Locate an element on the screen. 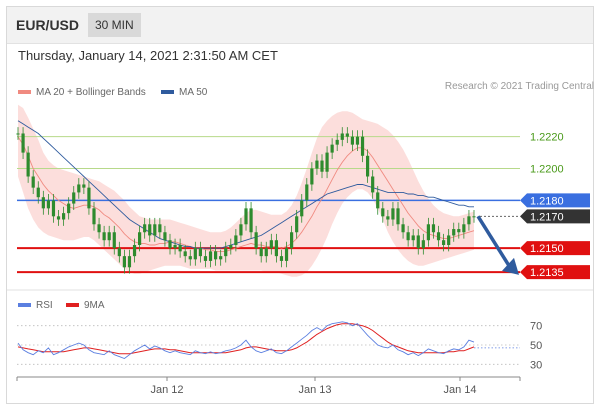 This screenshot has width=602, height=408. chart-header: EUR/USD 30 MIN is located at coordinates (300, 25).